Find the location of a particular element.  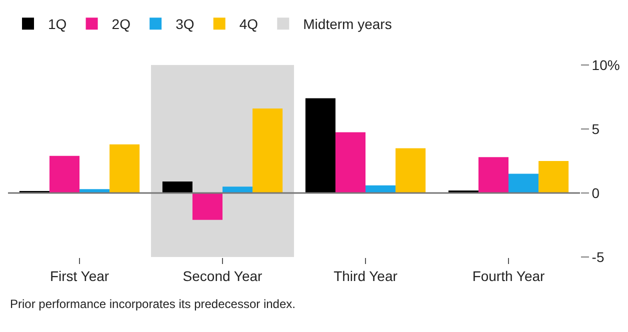

legend-label: 2Q is located at coordinates (121, 24).